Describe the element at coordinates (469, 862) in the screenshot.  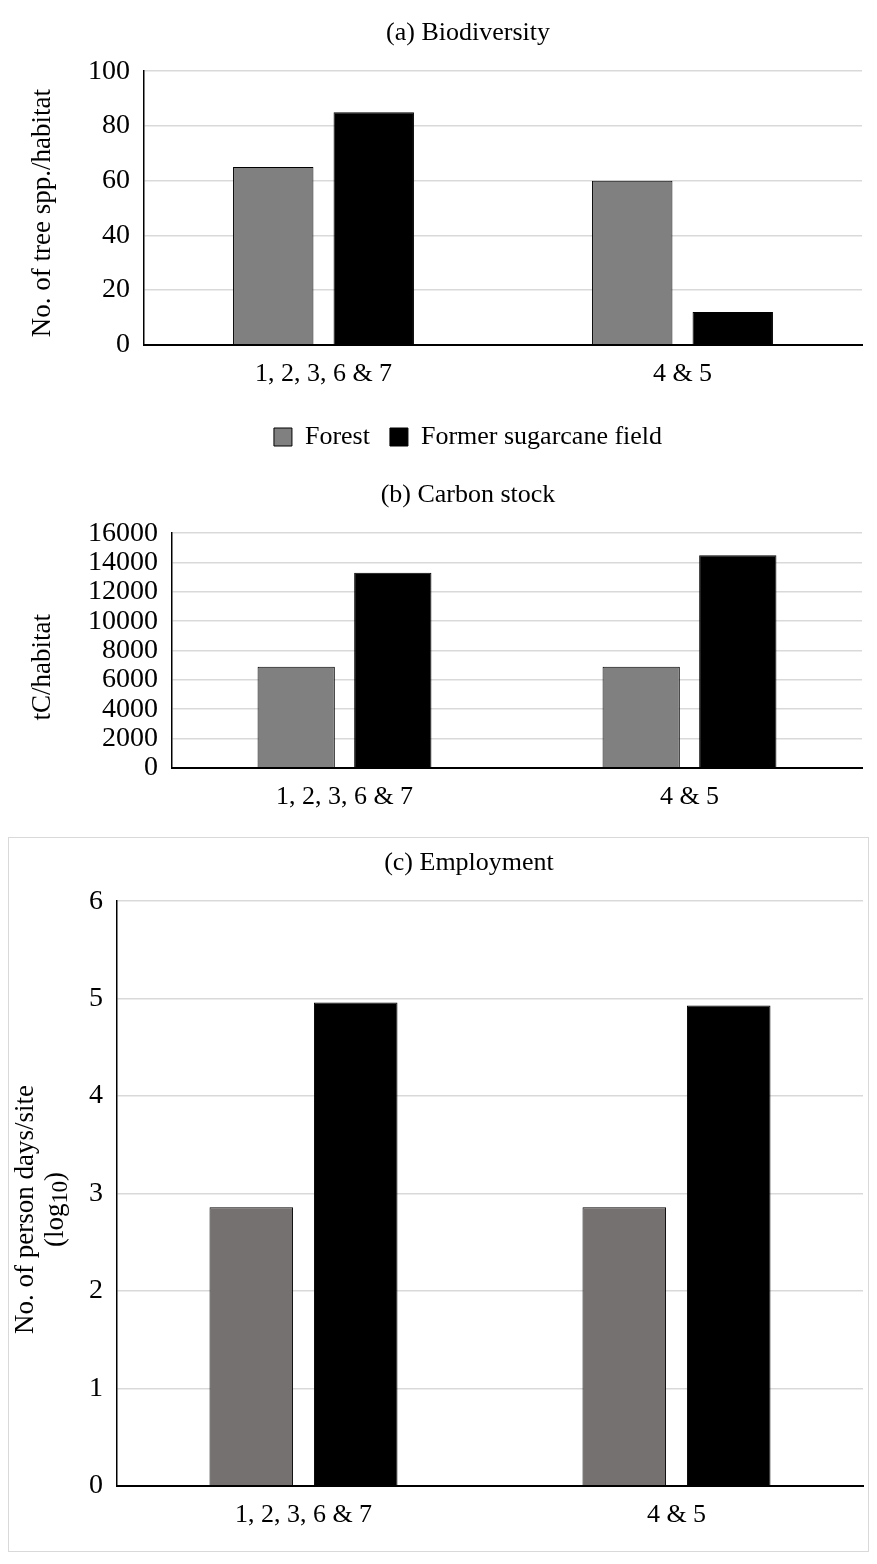
I see `chart-title: (c) Employment` at that location.